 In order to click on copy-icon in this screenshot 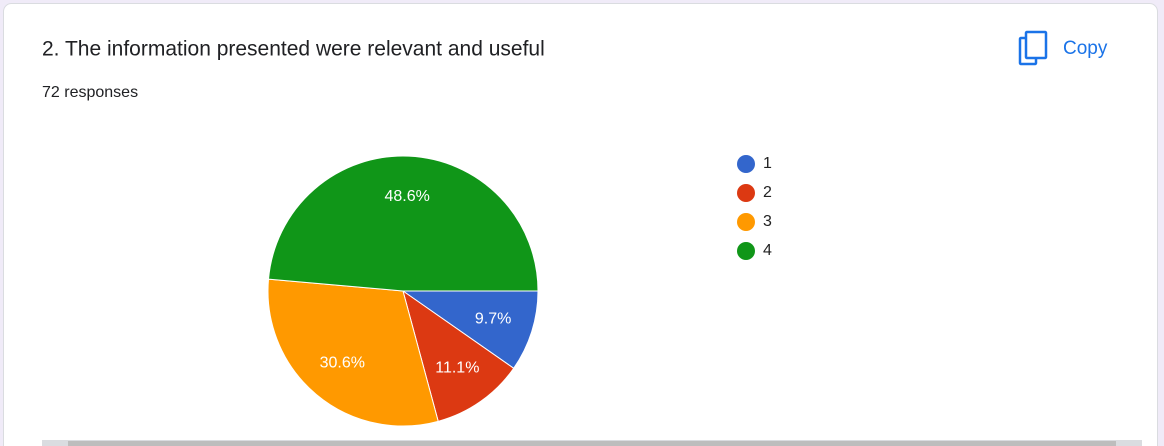, I will do `click(1036, 45)`.